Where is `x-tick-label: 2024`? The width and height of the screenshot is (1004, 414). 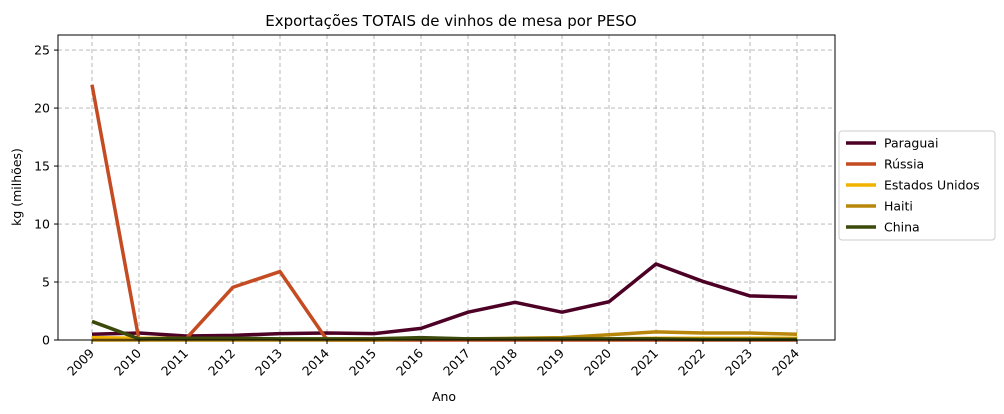
x-tick-label: 2024 is located at coordinates (785, 361).